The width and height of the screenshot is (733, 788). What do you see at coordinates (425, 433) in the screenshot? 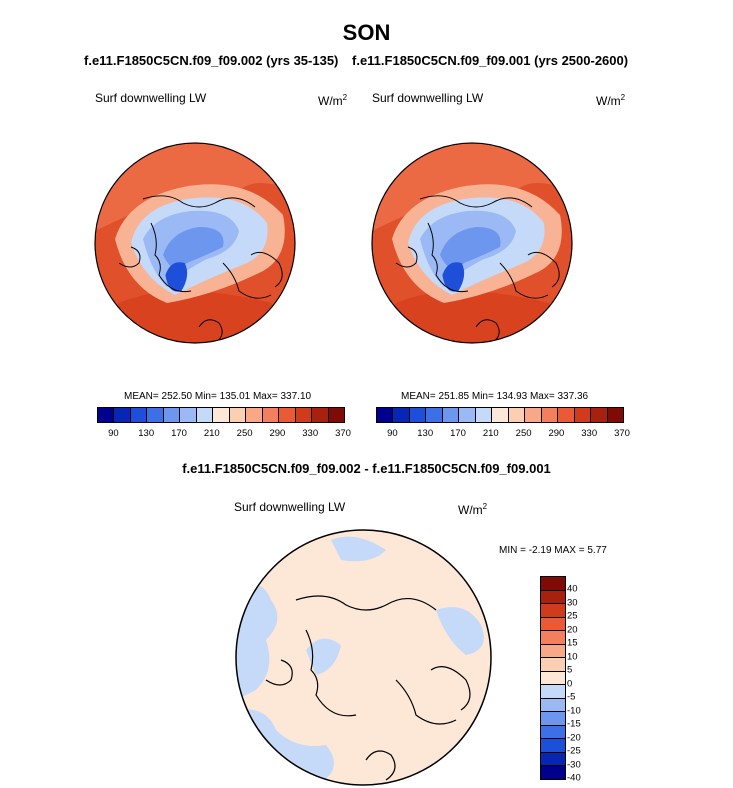
I see `colorbar-tick-label: 130` at bounding box center [425, 433].